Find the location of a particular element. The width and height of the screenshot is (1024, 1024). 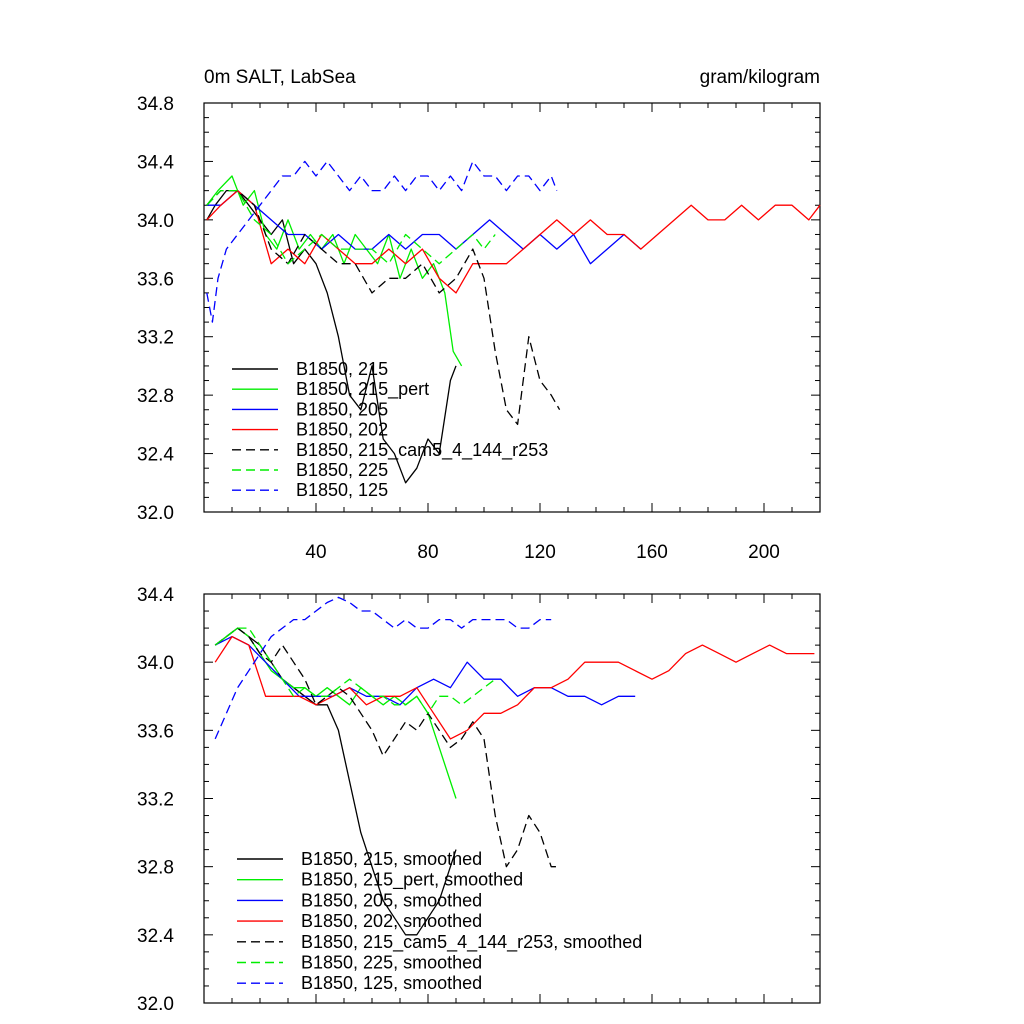

legend-label: B1850, 205, smoothed is located at coordinates (391, 900).